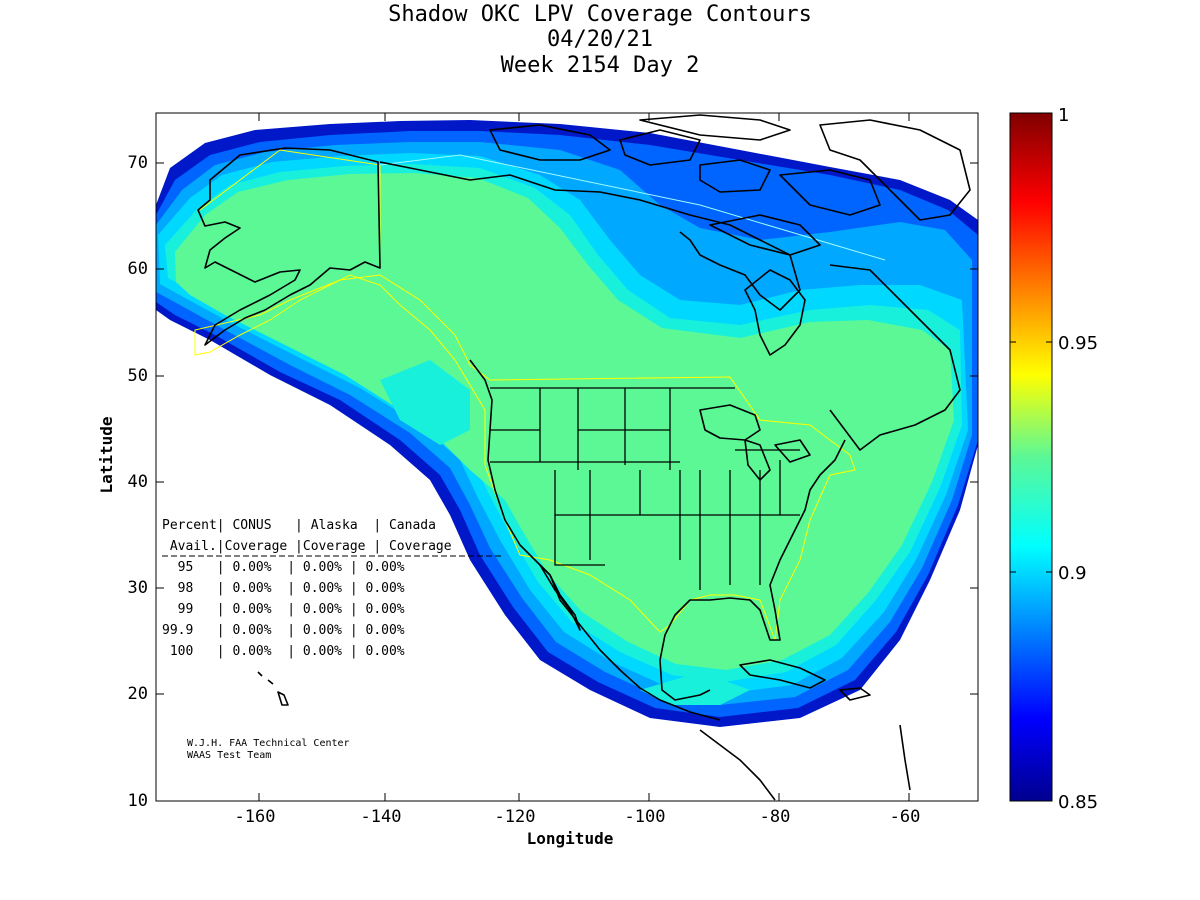 The image size is (1200, 900). I want to click on table-row: 99.9 | 0.00% | 0.00% | 0.00%, so click(283, 630).